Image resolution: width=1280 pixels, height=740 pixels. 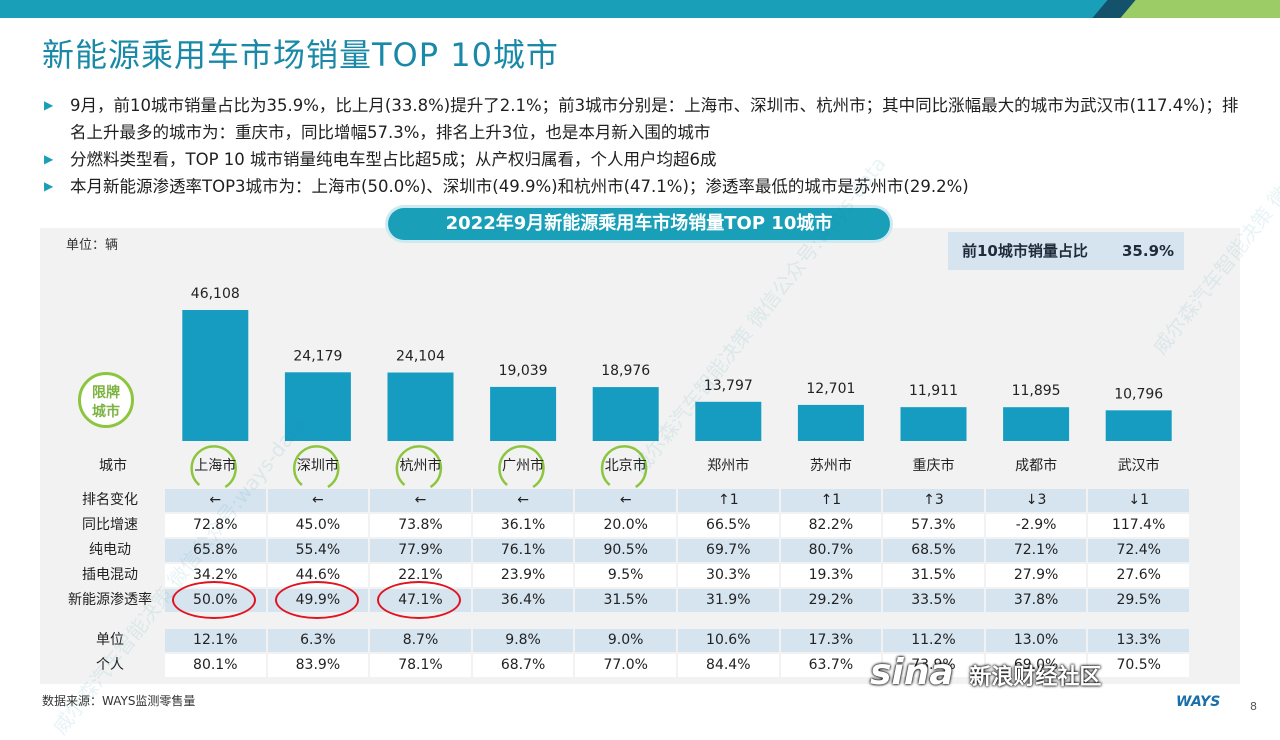 I want to click on badge-line-2: 城市, so click(x=106, y=412).